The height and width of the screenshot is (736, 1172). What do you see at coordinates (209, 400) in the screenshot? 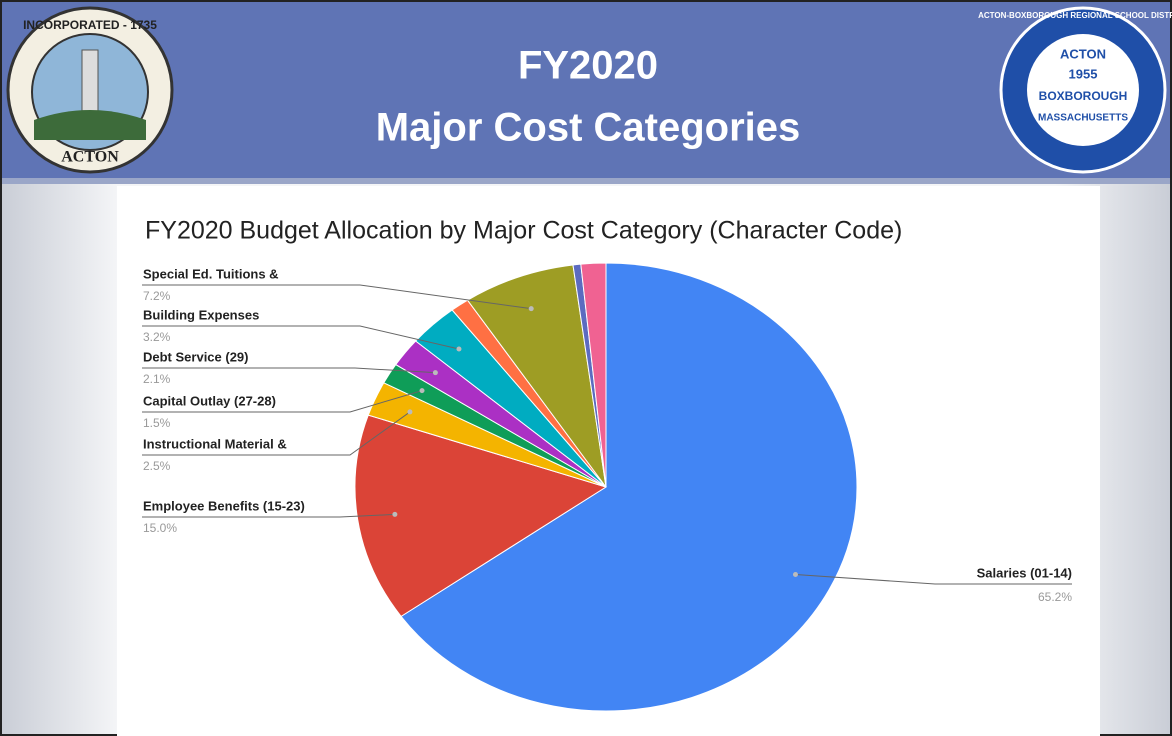
I see `slice-label: Capital Outlay (27-28)` at bounding box center [209, 400].